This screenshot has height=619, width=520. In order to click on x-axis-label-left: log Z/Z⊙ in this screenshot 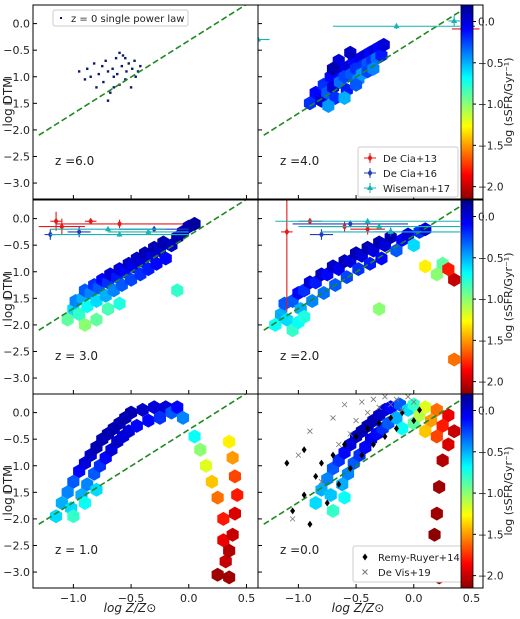, I will do `click(130, 608)`.